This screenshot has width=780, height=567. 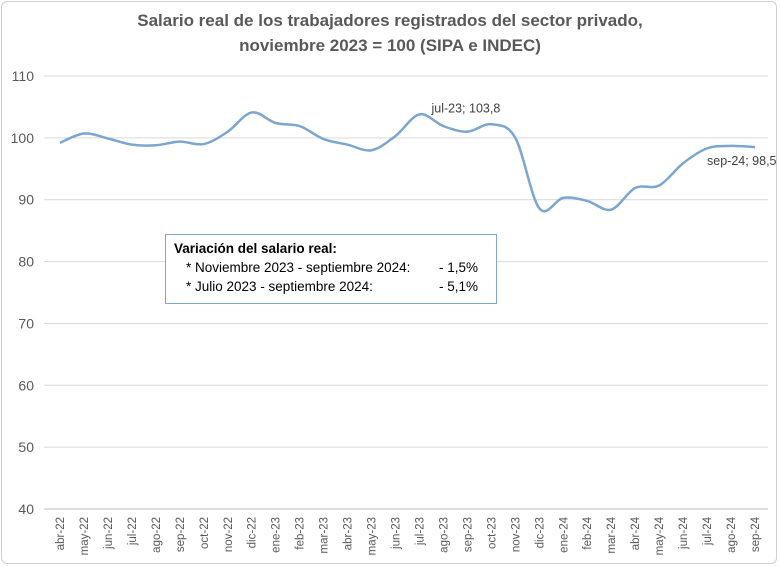 I want to click on chart-title-line2: noviembre 2023 = 100 (SIPA e INDEC), so click(x=390, y=45).